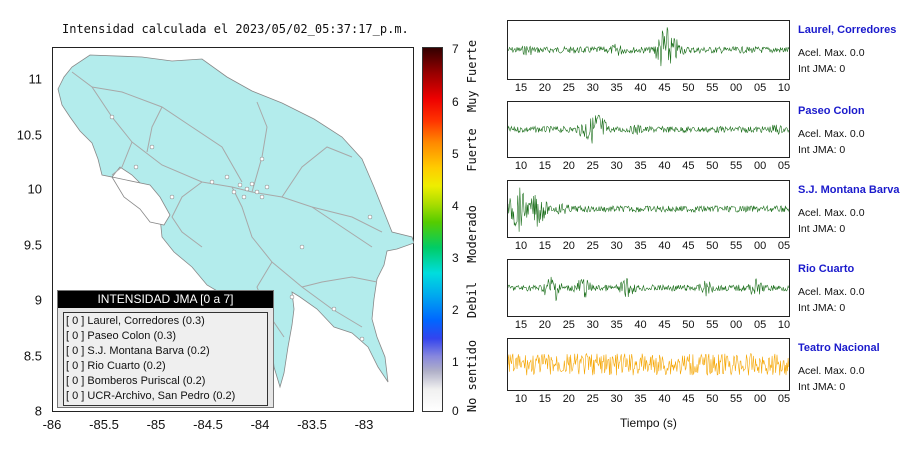  Describe the element at coordinates (839, 348) in the screenshot. I see `station-name: Teatro Nacional` at that location.